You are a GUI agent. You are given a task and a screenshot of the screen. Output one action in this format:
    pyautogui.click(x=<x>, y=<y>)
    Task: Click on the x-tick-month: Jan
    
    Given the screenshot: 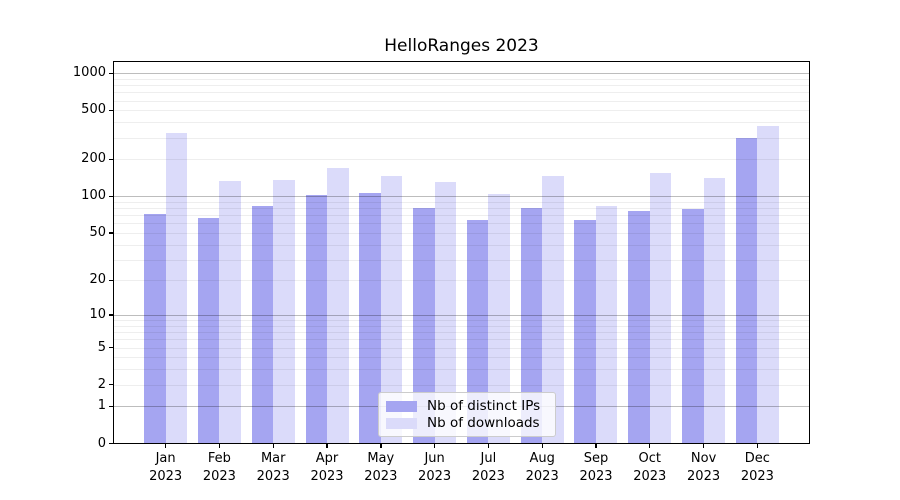 What is the action you would take?
    pyautogui.click(x=165, y=458)
    